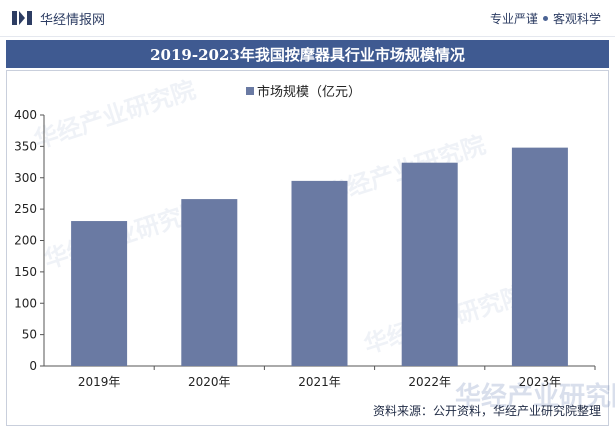 The width and height of the screenshot is (615, 434). I want to click on brand-name: 华经情报网, so click(73, 20).